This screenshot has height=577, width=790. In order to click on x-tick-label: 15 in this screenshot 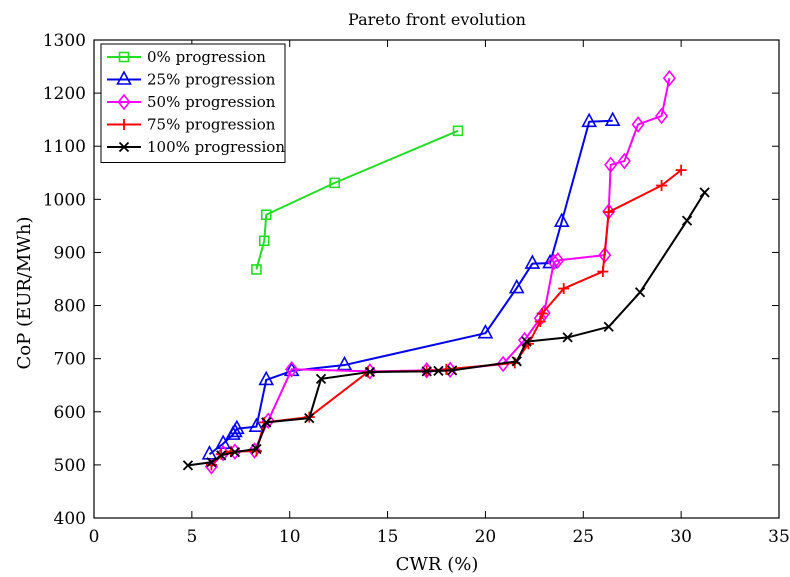, I will do `click(388, 537)`.